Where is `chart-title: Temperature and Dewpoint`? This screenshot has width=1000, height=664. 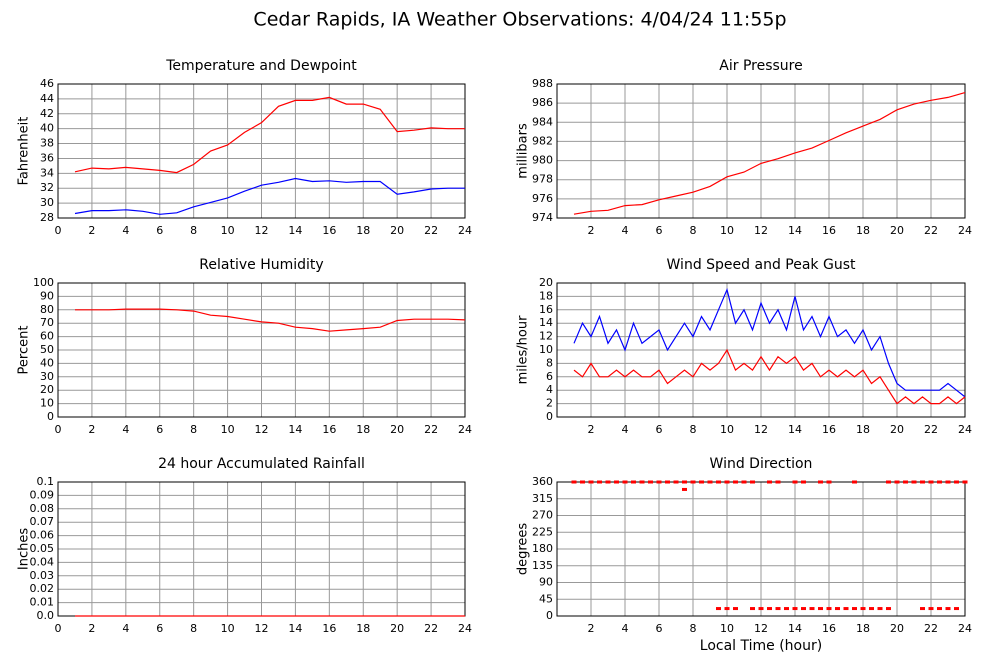
chart-title: Temperature and Dewpoint is located at coordinates (261, 66).